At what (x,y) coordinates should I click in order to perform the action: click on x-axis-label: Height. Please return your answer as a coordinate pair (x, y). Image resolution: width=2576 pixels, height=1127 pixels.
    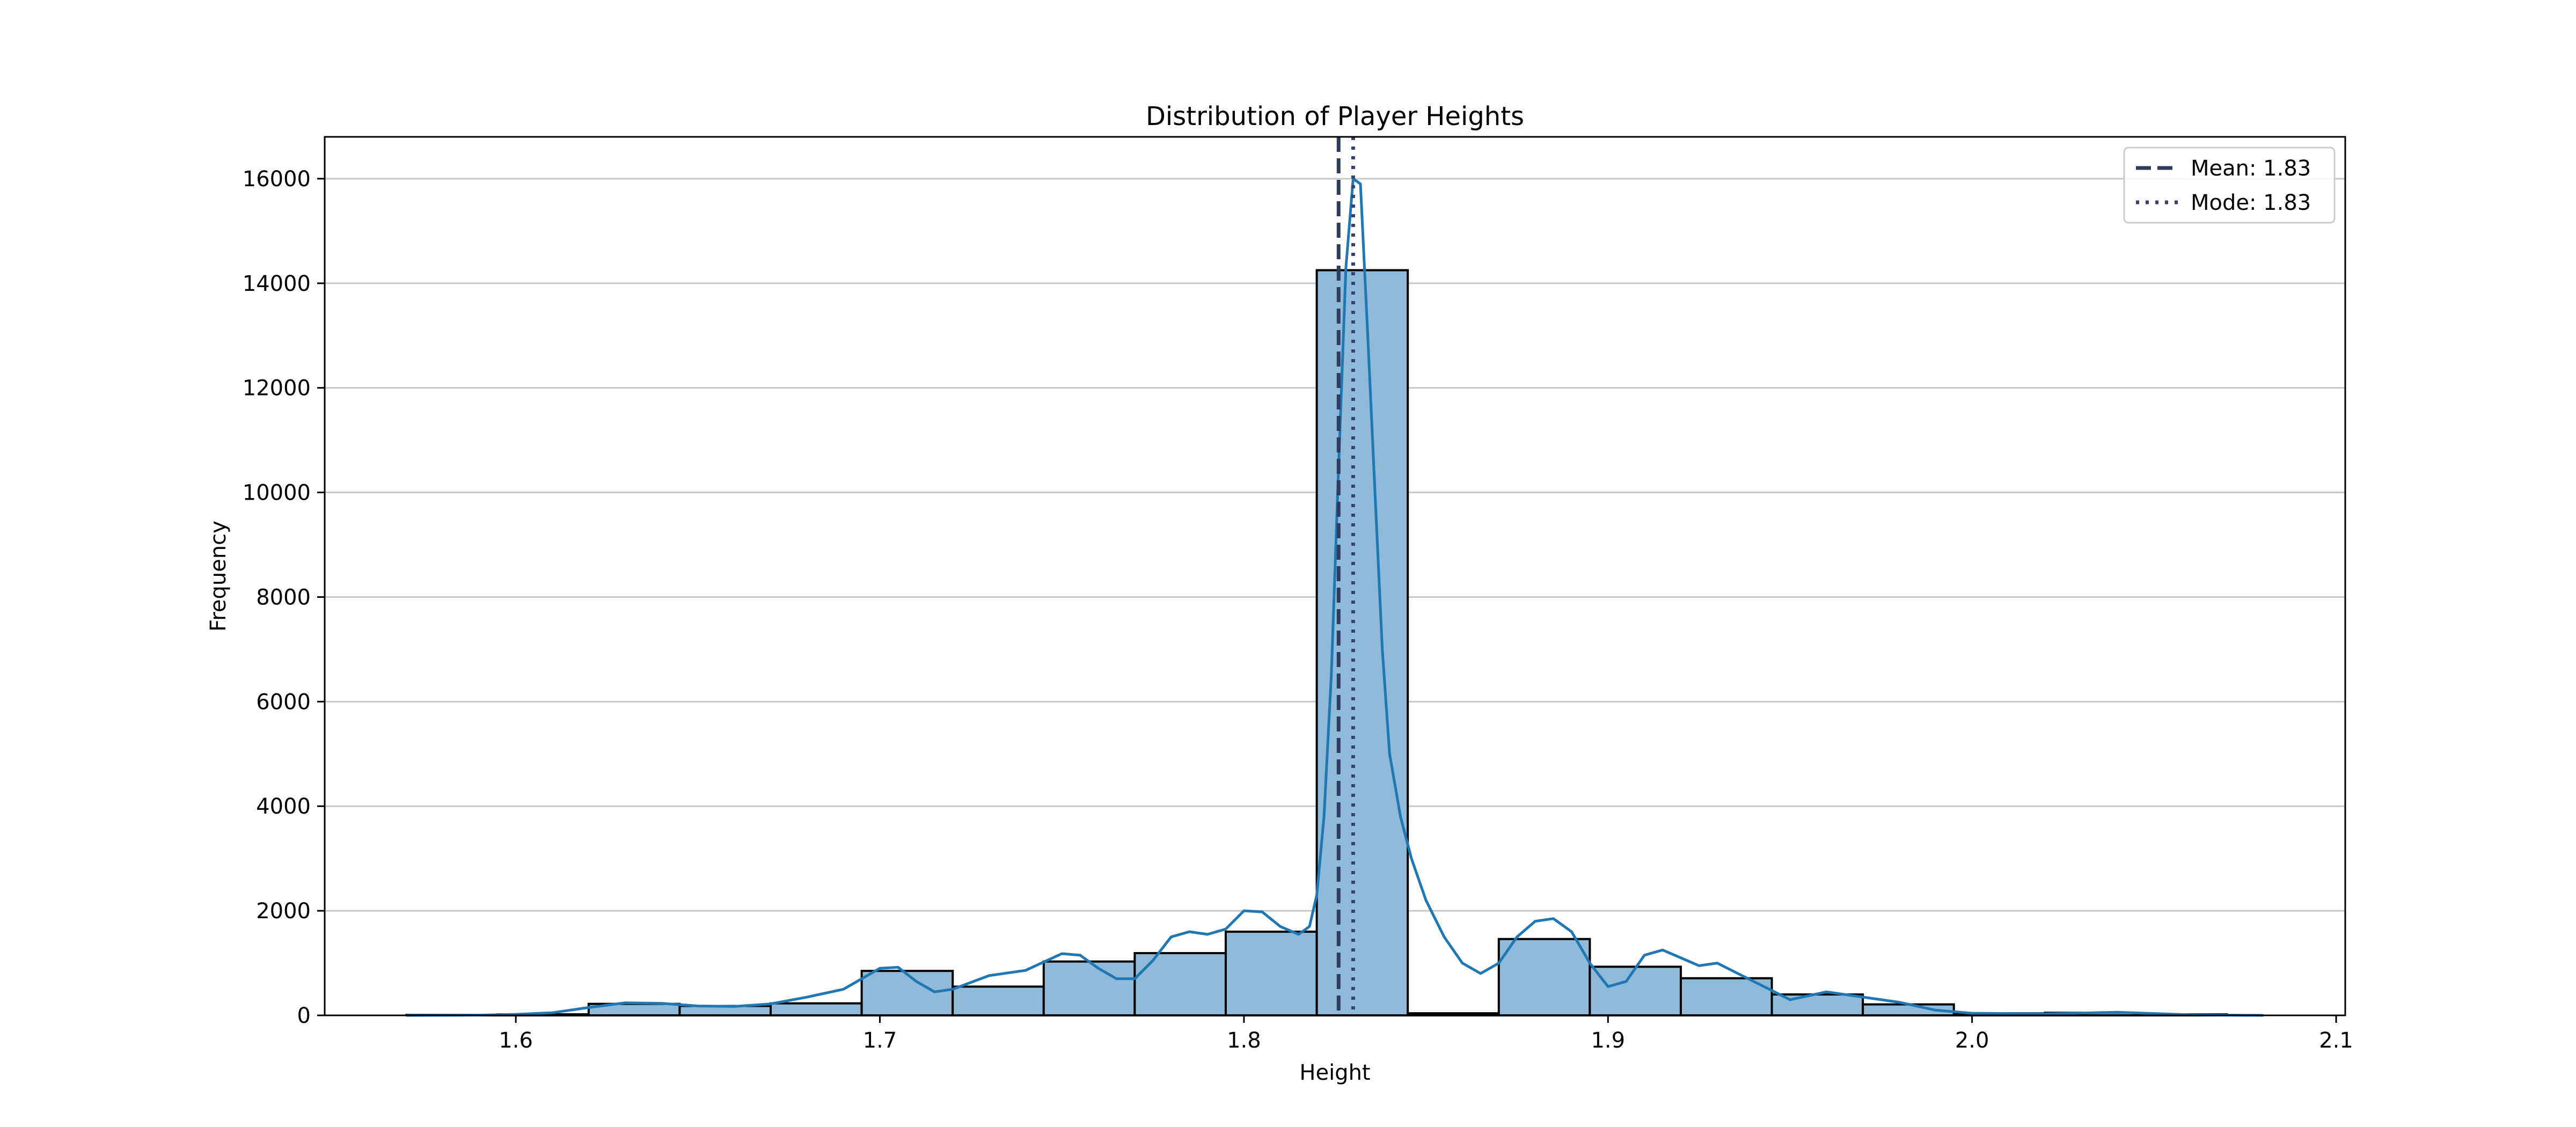
    Looking at the image, I should click on (1334, 1072).